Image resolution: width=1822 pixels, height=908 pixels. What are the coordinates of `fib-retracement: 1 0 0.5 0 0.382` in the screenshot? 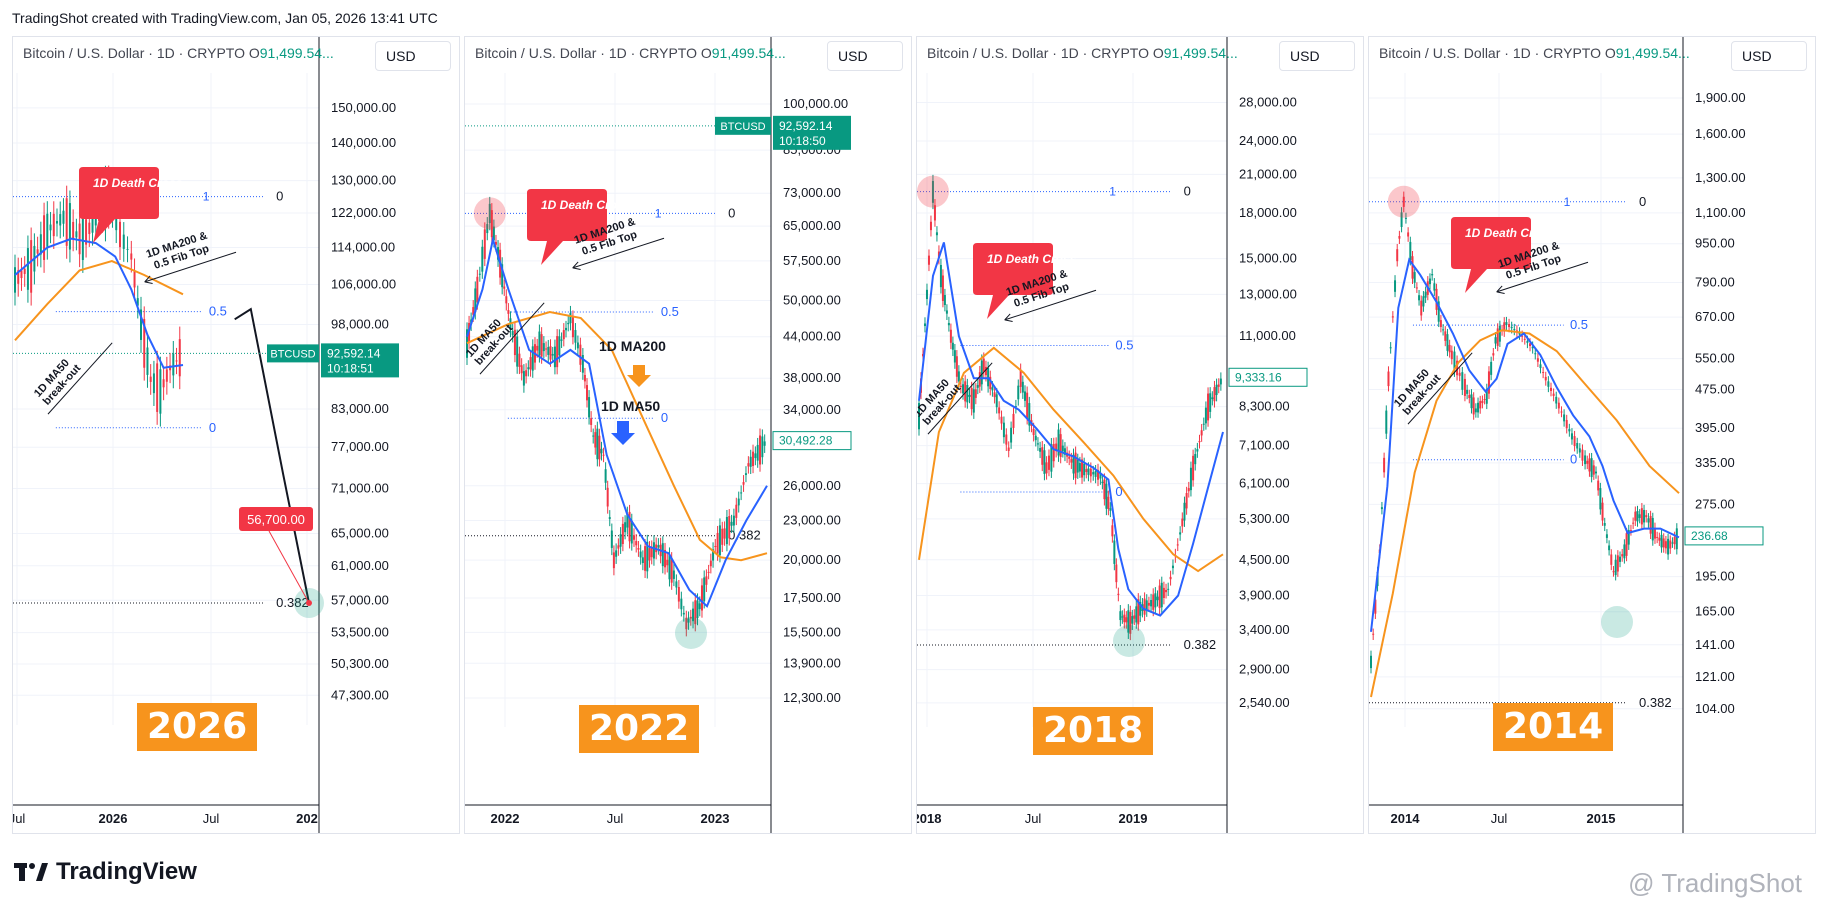 It's located at (1520, 452).